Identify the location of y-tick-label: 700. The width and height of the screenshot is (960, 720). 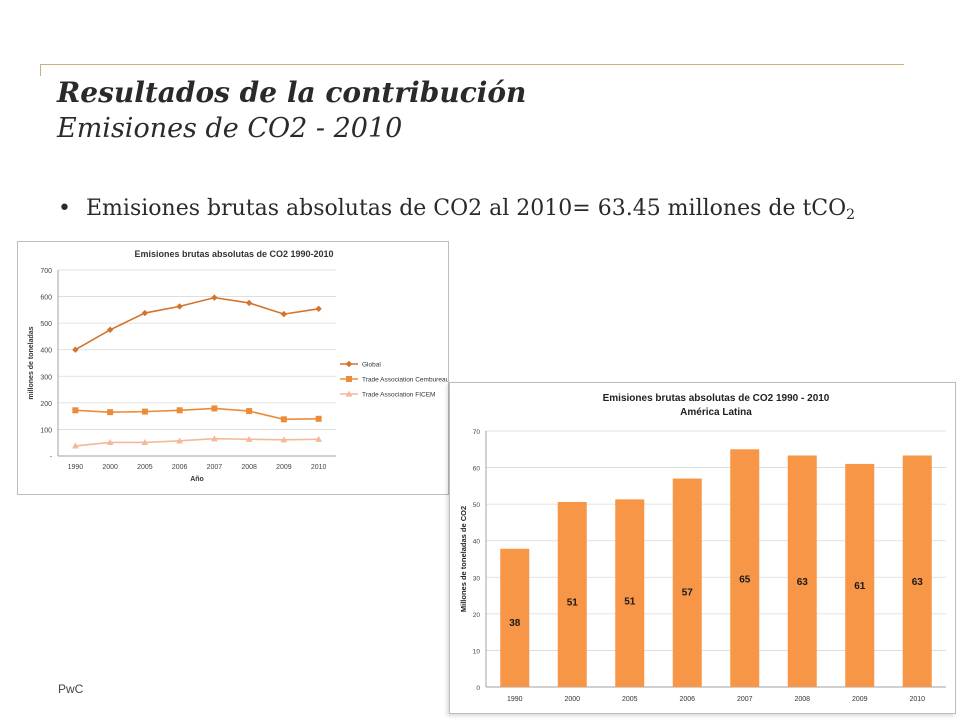
(46, 271).